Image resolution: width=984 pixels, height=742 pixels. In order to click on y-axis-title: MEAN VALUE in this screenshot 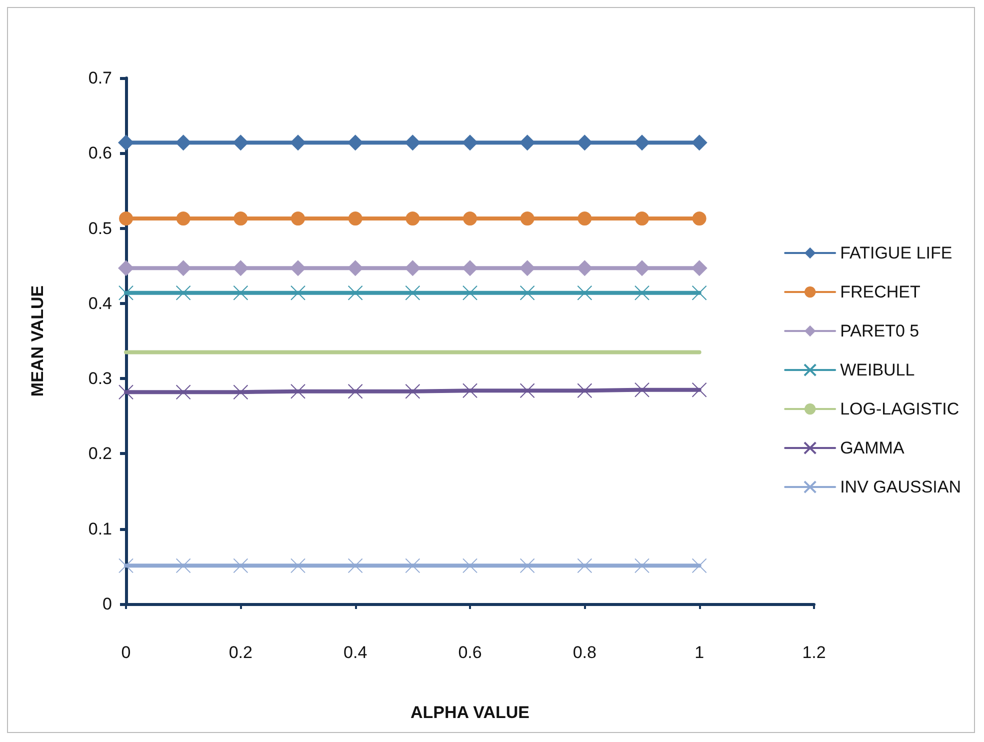, I will do `click(37, 341)`.